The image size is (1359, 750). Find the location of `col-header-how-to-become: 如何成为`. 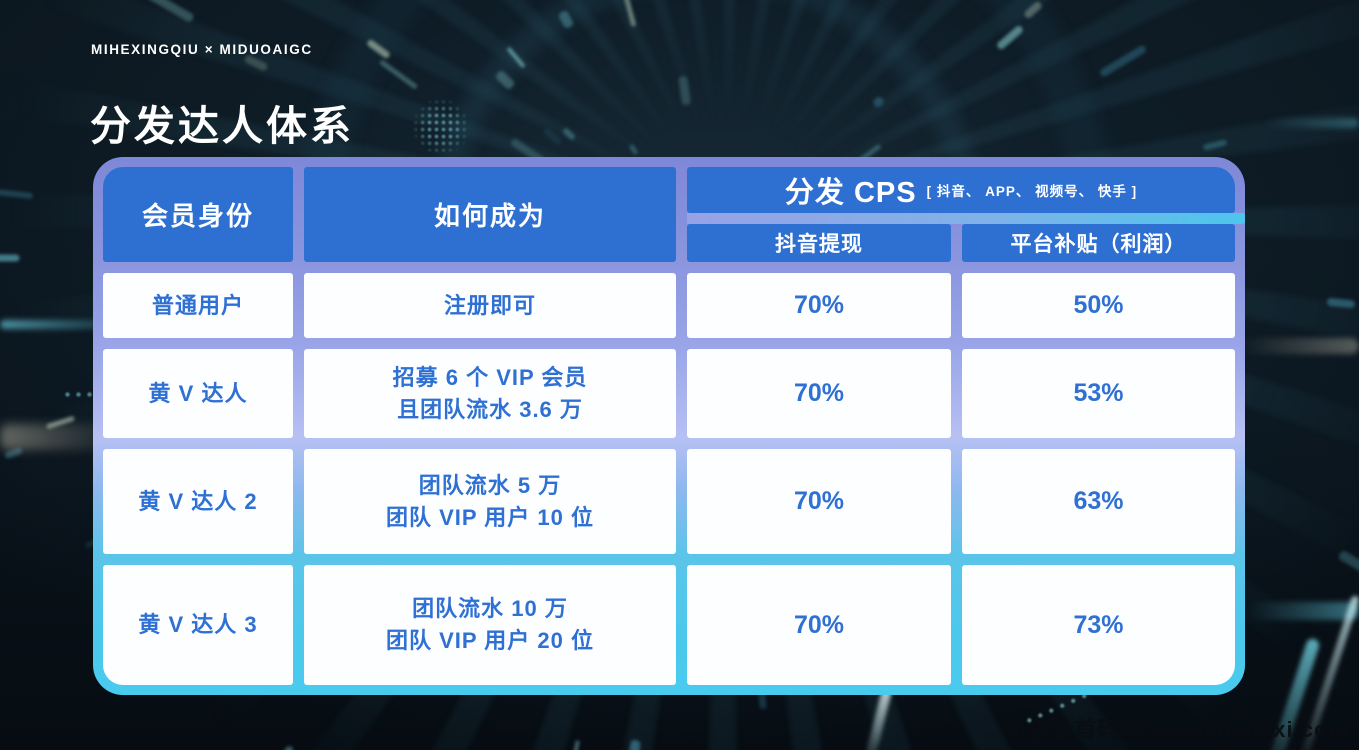

col-header-how-to-become: 如何成为 is located at coordinates (490, 214).